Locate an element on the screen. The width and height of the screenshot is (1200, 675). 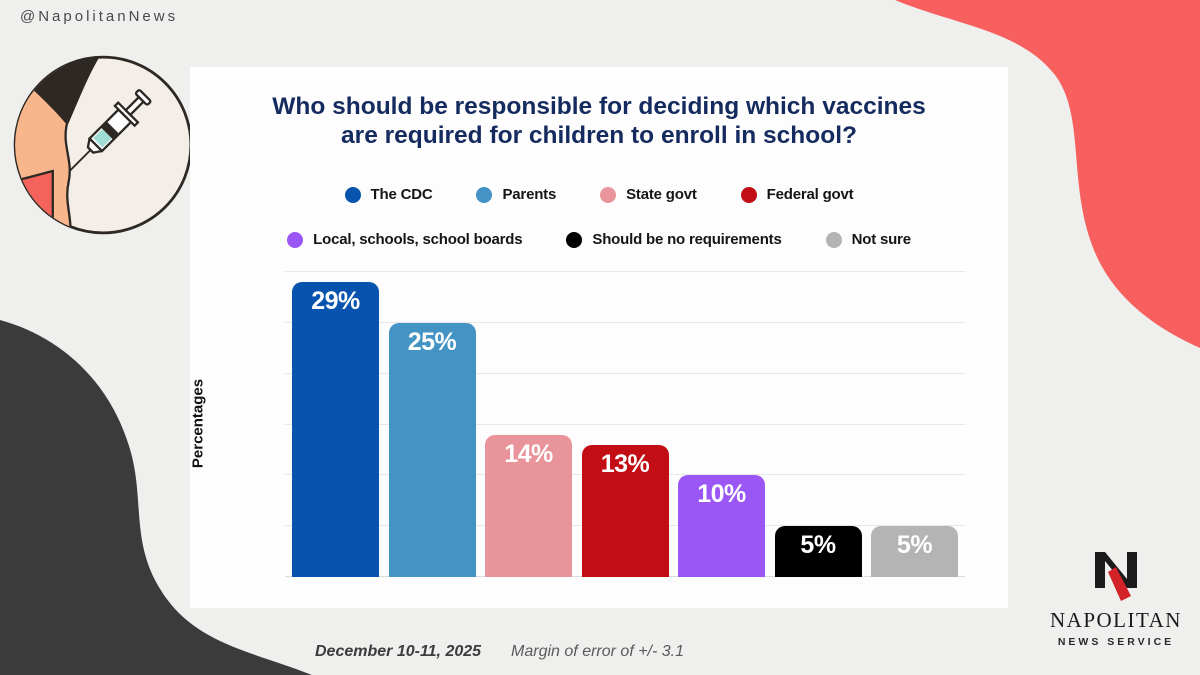
napolitan-logo: NAPOLITAN NEWS SERVICE is located at coordinates (1116, 600).